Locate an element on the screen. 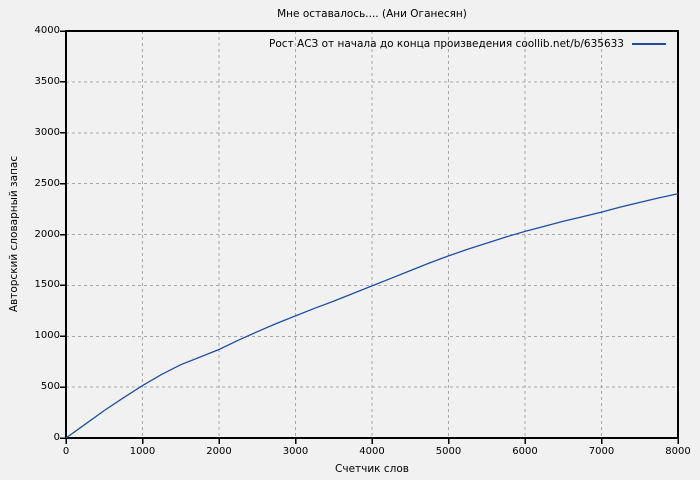 The image size is (700, 480). x-tick-label: 1000 is located at coordinates (142, 451).